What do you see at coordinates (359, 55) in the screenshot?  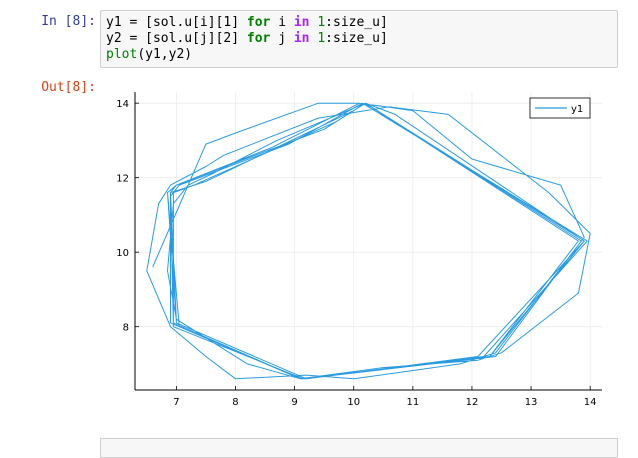 I see `code-line-3: plot(y1,y2)` at bounding box center [359, 55].